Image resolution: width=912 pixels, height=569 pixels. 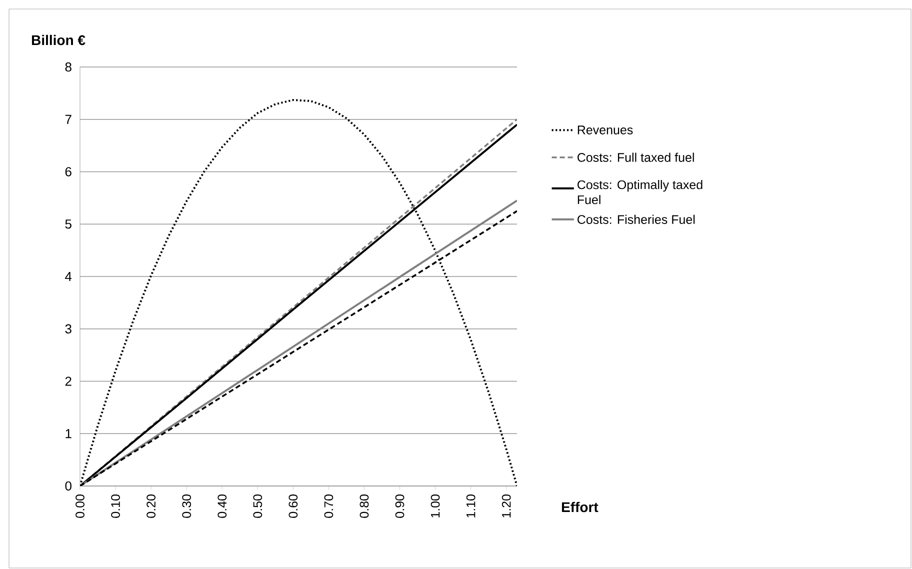 I want to click on y-tick-label: 6, so click(x=68, y=171).